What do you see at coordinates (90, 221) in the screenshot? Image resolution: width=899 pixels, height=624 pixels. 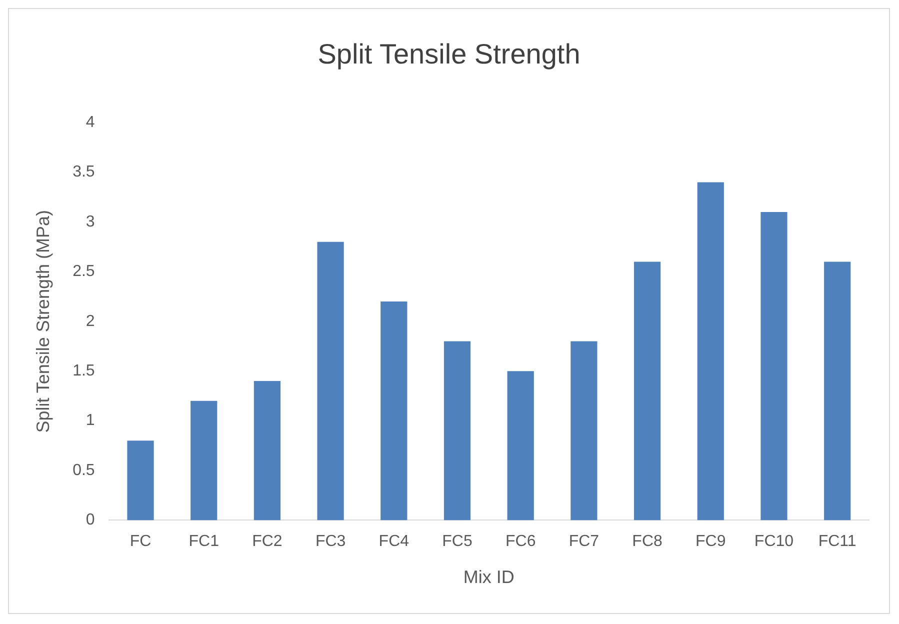 I see `y-tick-label: 3` at bounding box center [90, 221].